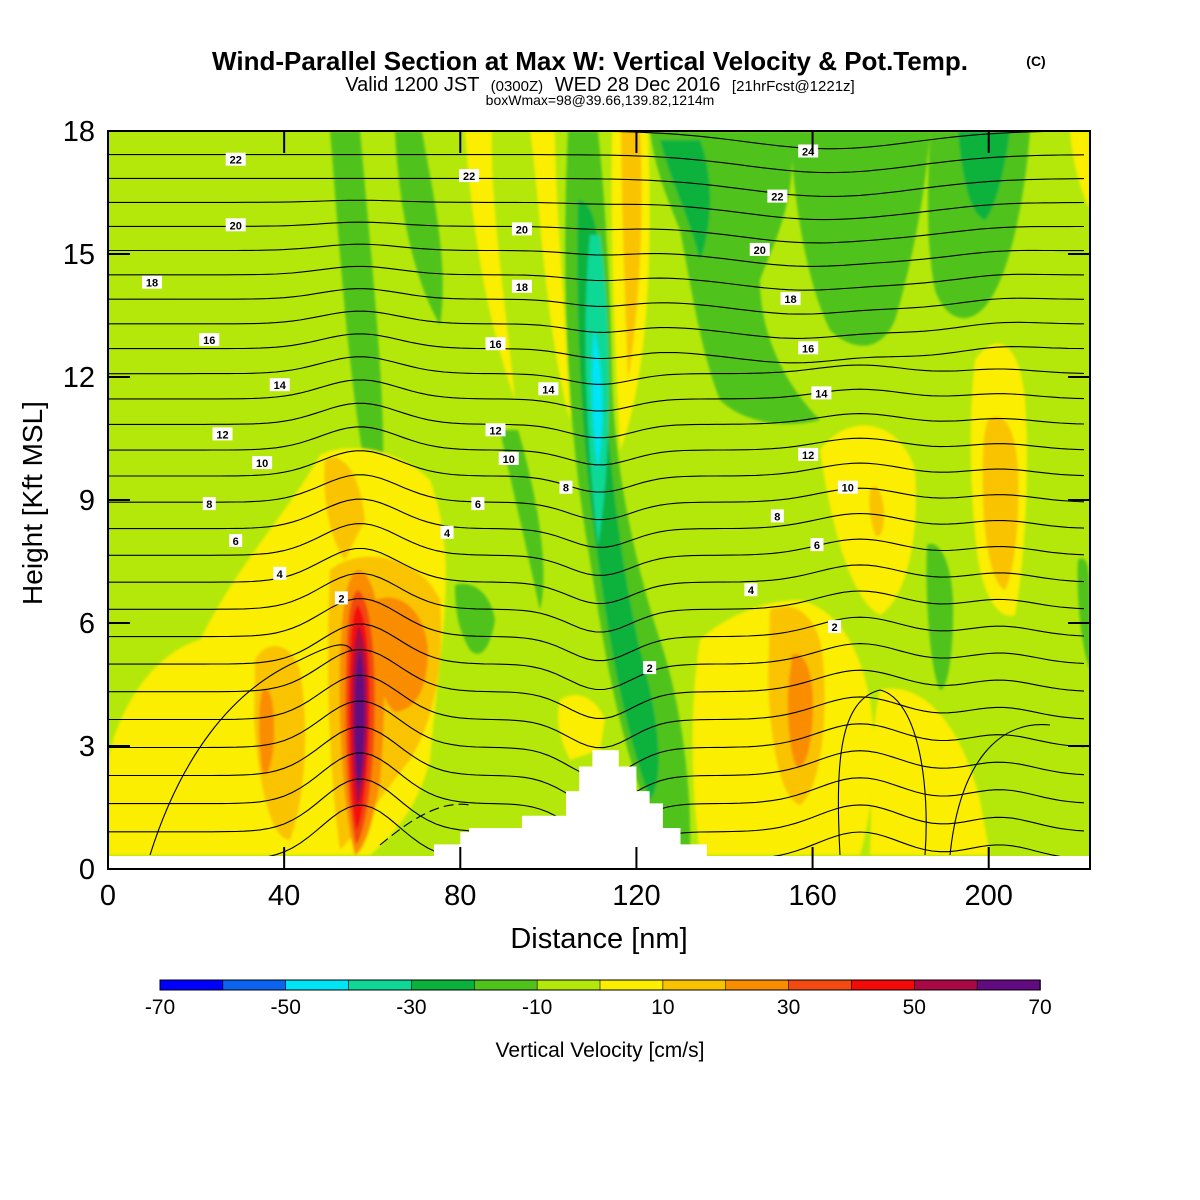  What do you see at coordinates (597, 400) in the screenshot?
I see `downdraft-core` at bounding box center [597, 400].